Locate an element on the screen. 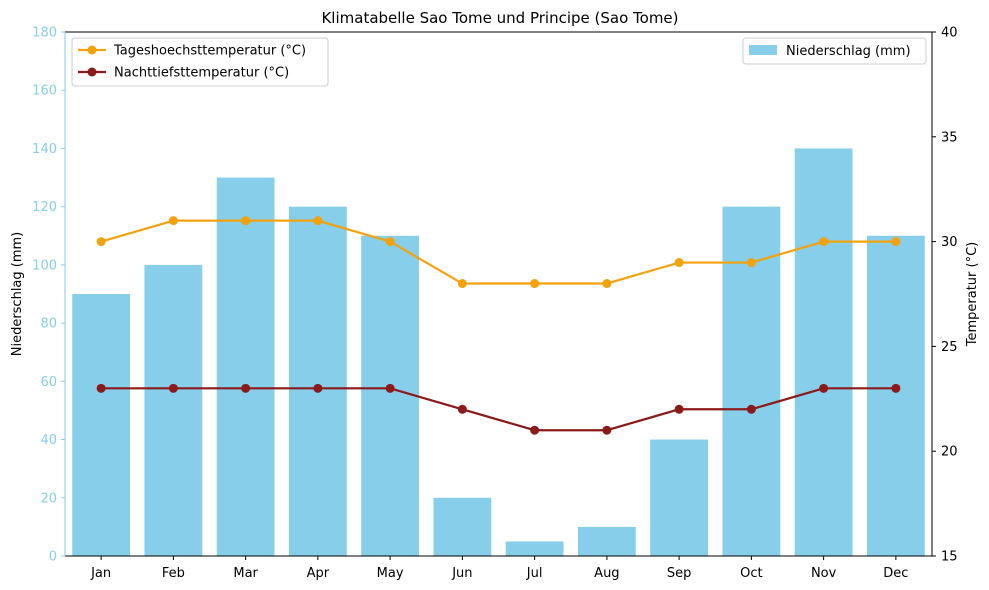  precip-bar-apr is located at coordinates (317, 381).